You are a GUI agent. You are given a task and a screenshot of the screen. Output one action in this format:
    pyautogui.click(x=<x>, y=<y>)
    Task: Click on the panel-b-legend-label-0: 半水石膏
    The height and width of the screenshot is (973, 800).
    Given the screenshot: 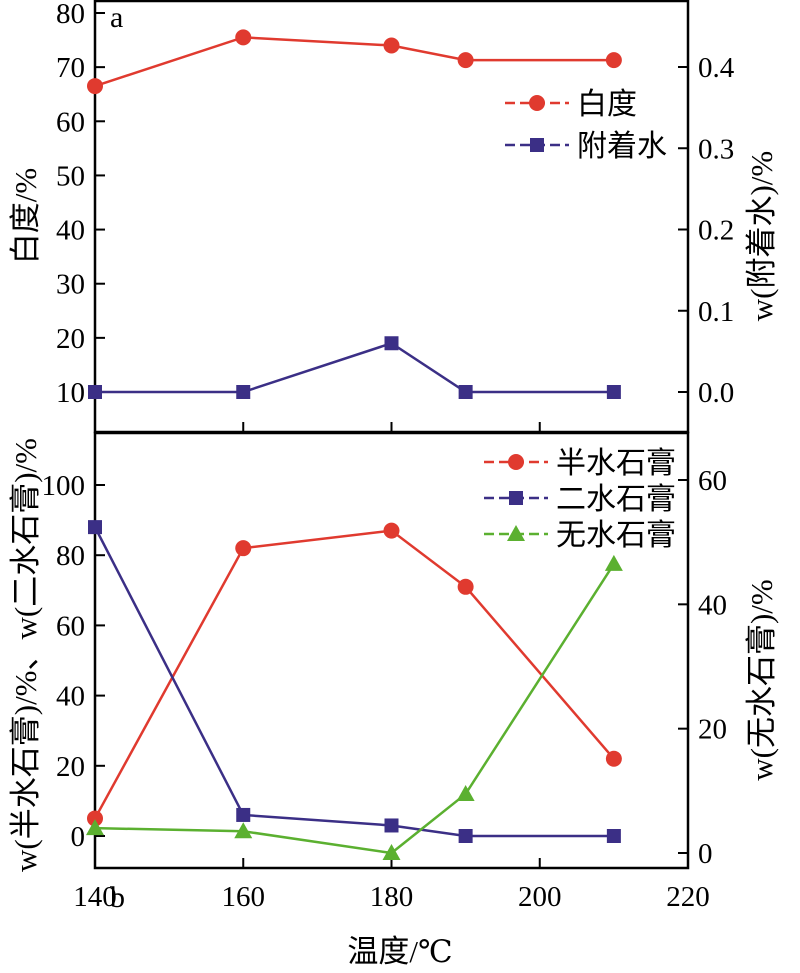 What is the action you would take?
    pyautogui.click(x=616, y=463)
    